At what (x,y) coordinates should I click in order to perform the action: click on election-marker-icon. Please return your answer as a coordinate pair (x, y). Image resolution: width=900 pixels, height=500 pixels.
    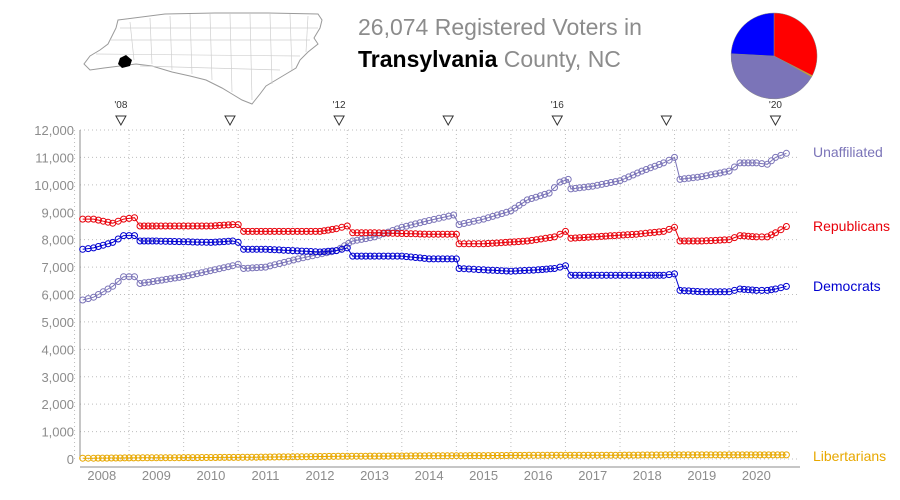
    Looking at the image, I should click on (775, 121).